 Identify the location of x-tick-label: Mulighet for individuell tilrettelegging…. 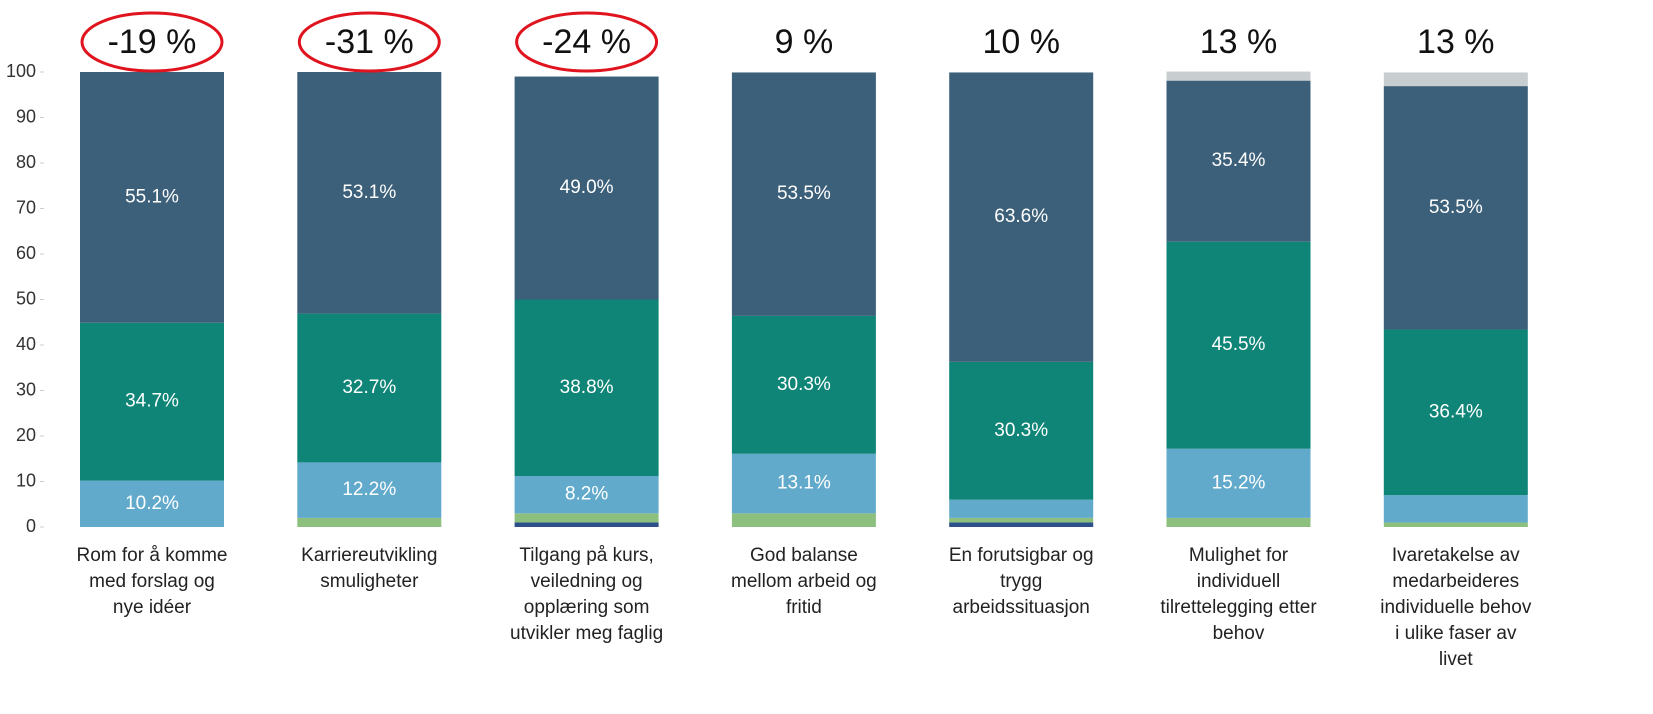
(1238, 594).